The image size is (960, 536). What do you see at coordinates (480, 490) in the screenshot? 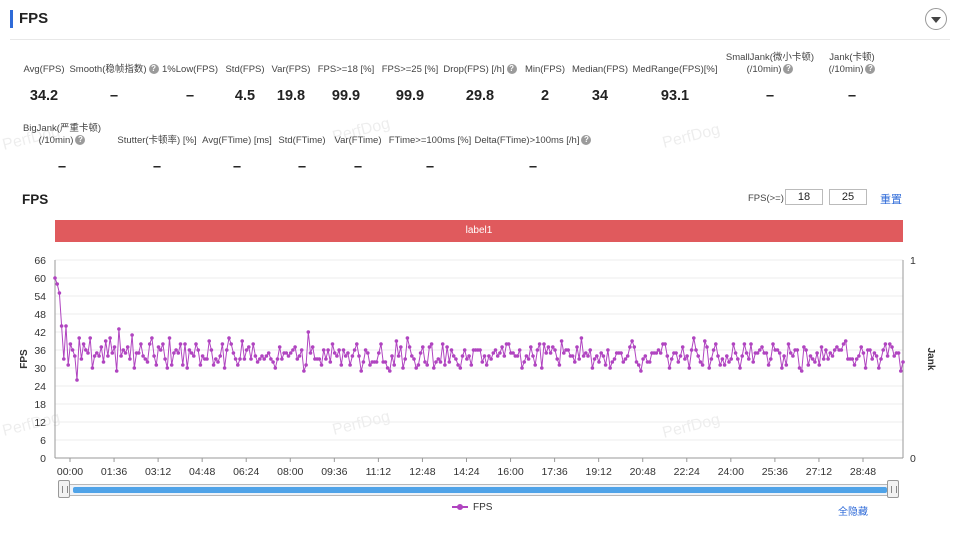
I see `zoom-slider-track` at bounding box center [480, 490].